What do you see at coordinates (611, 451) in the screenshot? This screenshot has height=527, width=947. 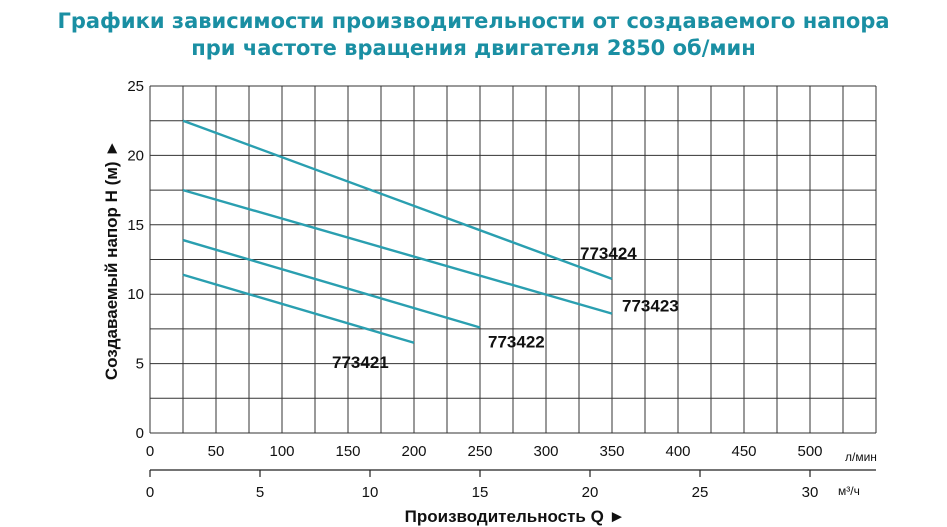 I see `x-tick-label: 350` at bounding box center [611, 451].